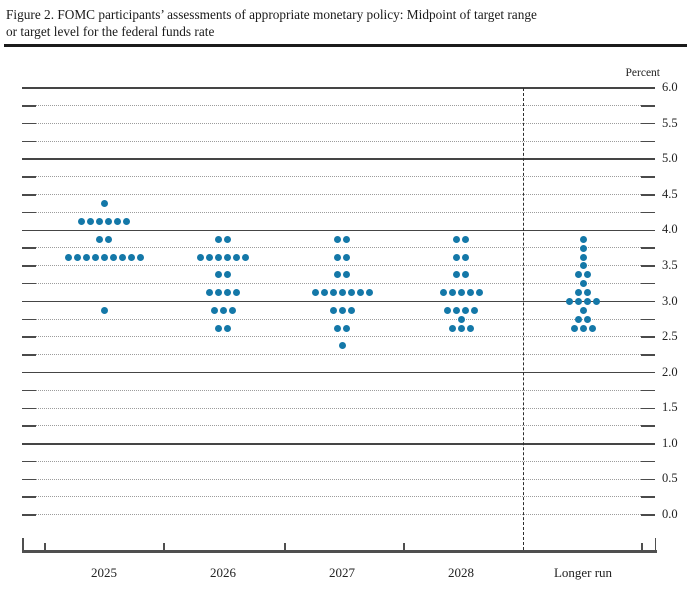  Describe the element at coordinates (461, 319) in the screenshot. I see `dot-2028-2.75` at that location.